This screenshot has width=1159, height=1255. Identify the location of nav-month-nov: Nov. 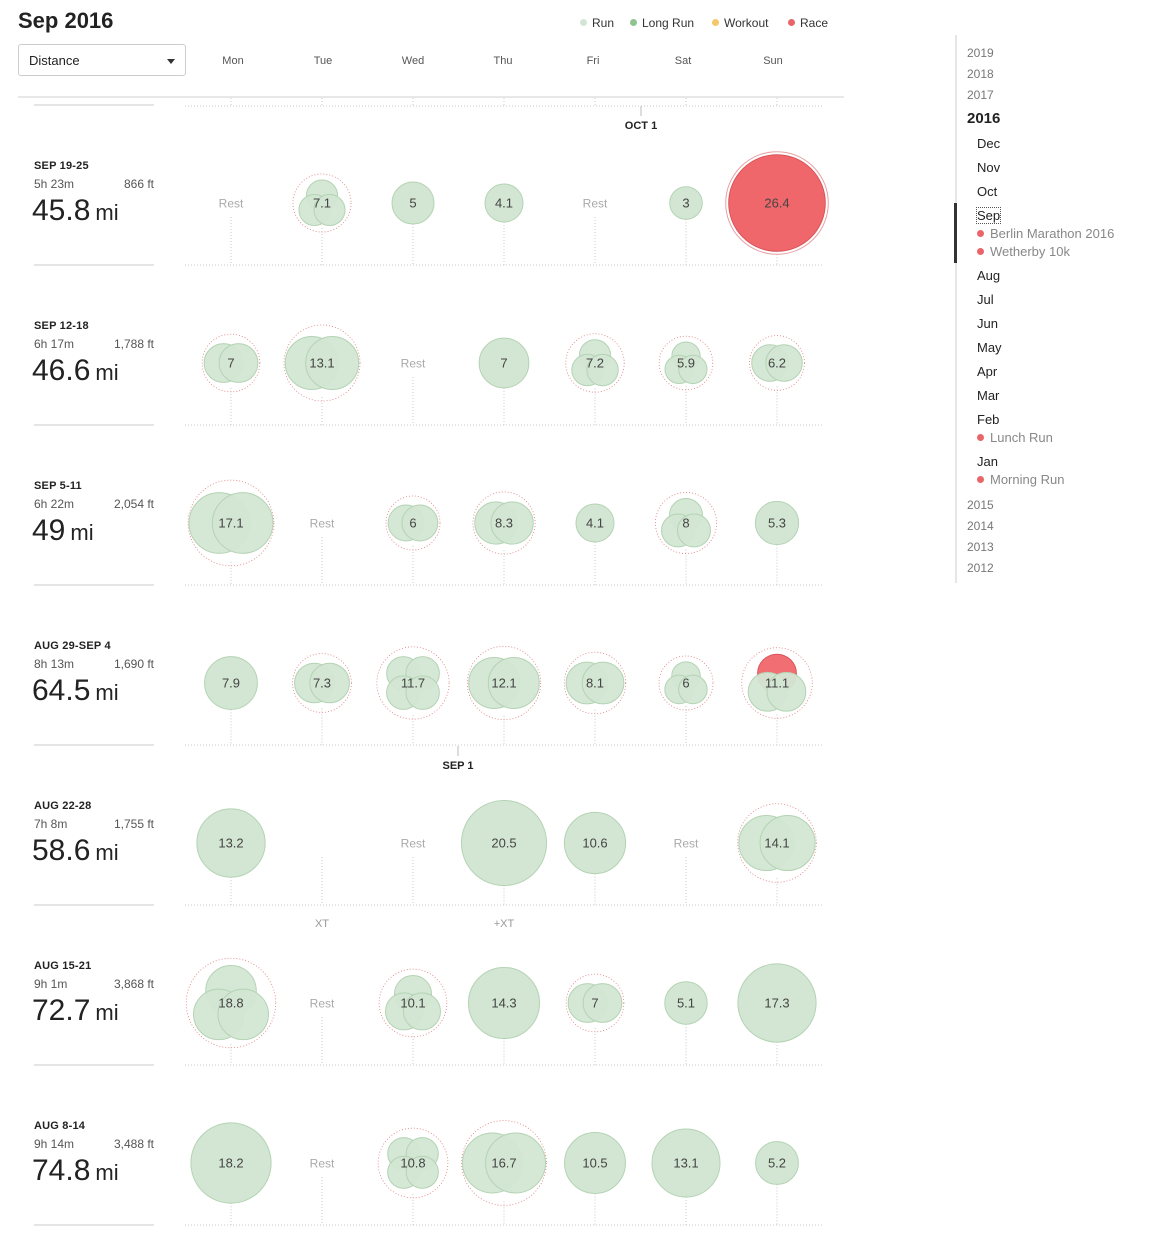
(989, 167).